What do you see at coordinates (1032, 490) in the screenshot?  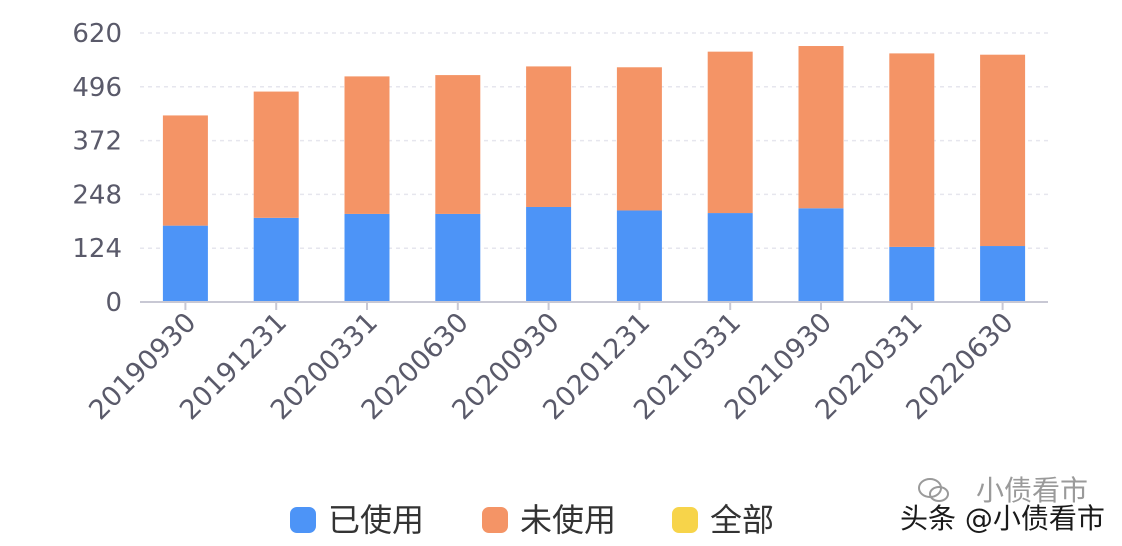 I see `watermark-faint-text: 小债看市` at bounding box center [1032, 490].